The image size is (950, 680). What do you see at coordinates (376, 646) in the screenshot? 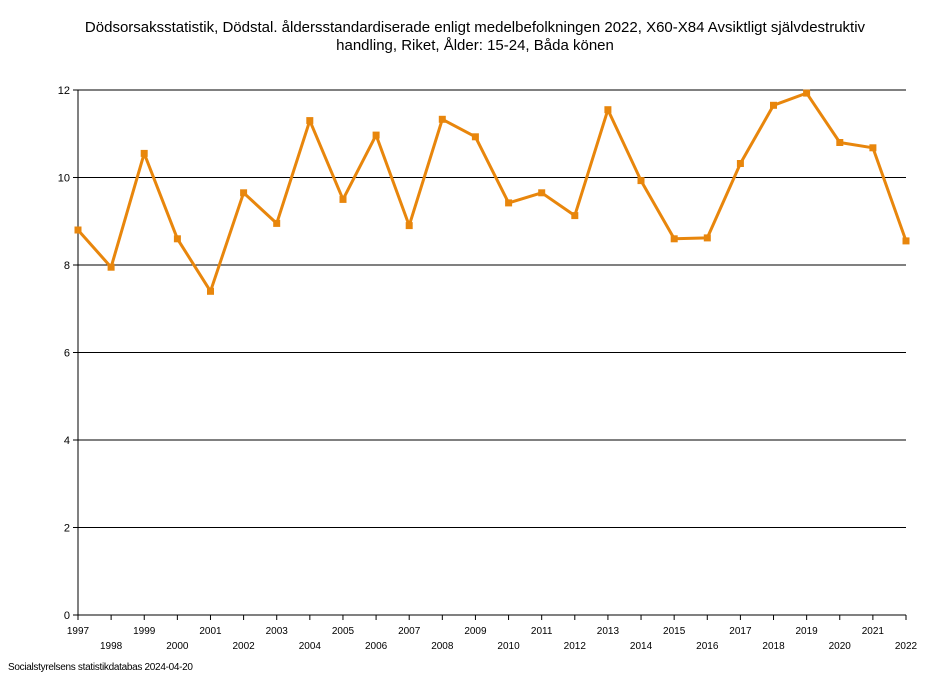
I see `x-tick-label-2006: 2006` at bounding box center [376, 646].